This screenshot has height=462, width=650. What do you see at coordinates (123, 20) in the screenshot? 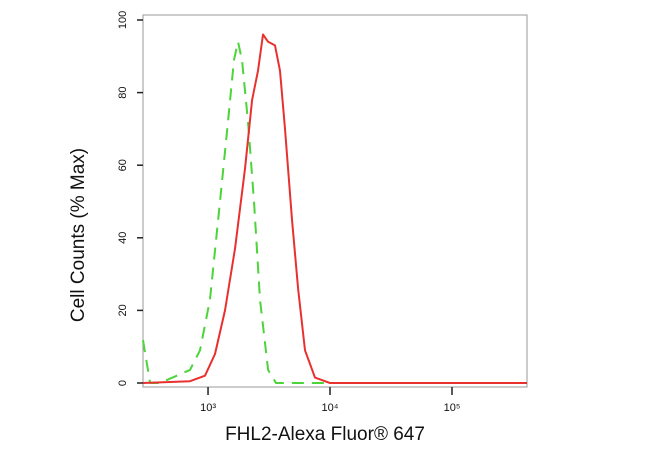
I see `y-tick-label: 100` at bounding box center [123, 20].